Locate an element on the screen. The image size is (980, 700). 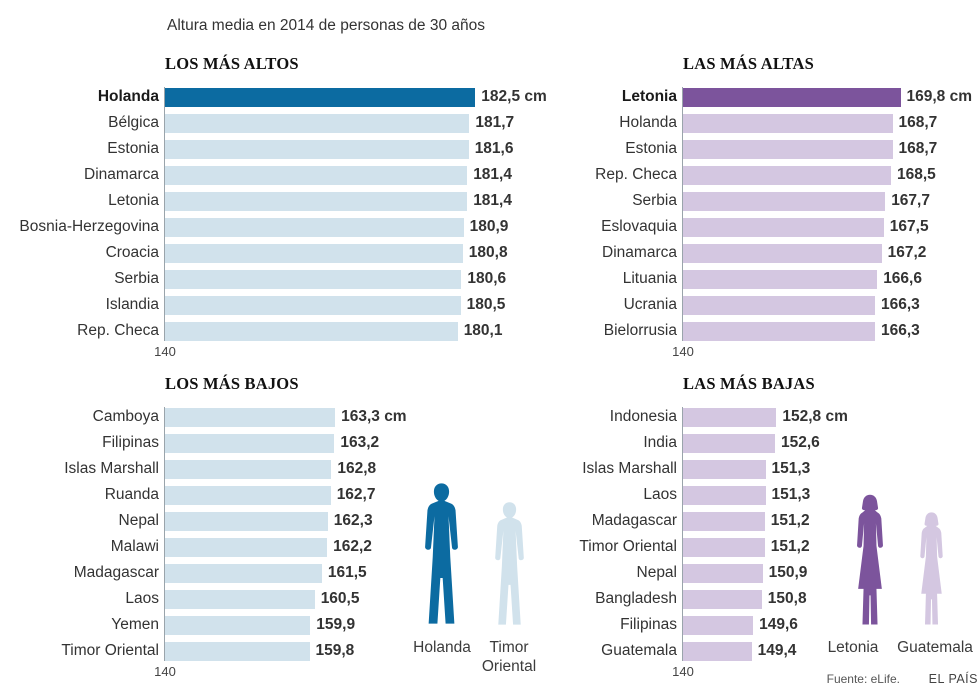
bar-row: Holanda 182,5 cm is located at coordinates (273, 97).